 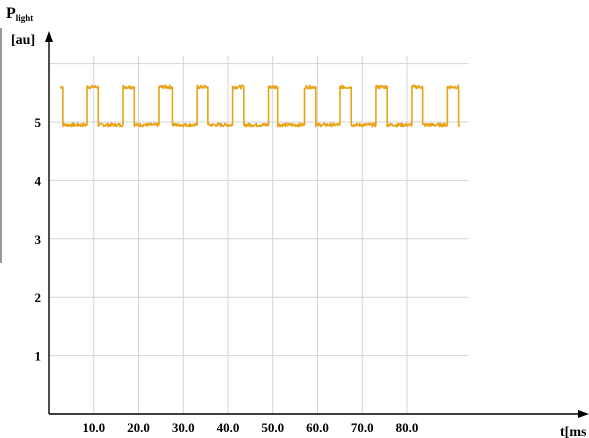 What do you see at coordinates (38, 180) in the screenshot?
I see `y-tick-label: 4` at bounding box center [38, 180].